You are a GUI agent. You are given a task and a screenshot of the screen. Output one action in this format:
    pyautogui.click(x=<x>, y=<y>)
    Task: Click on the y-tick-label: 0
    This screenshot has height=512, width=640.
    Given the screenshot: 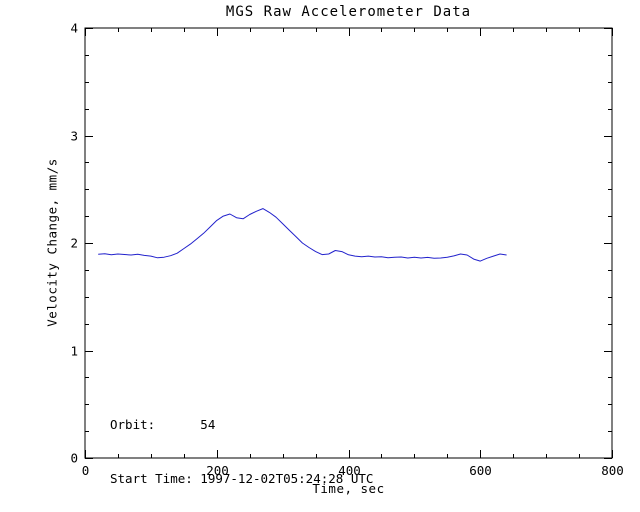 What is the action you would take?
    pyautogui.click(x=74, y=458)
    